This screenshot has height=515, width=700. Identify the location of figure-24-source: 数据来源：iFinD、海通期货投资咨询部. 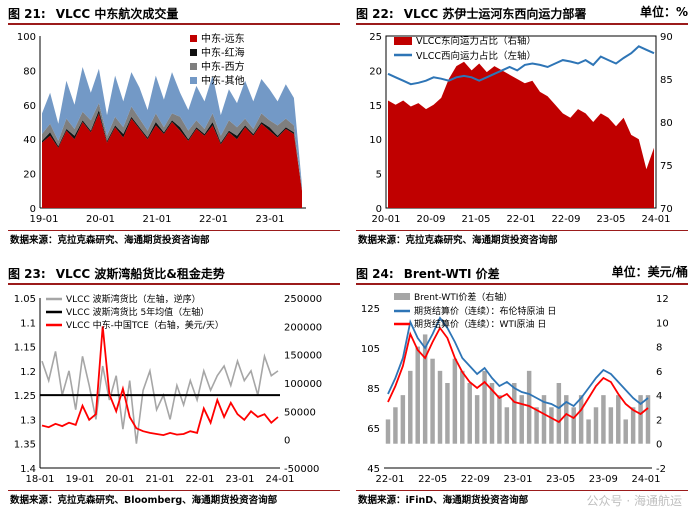
(443, 500).